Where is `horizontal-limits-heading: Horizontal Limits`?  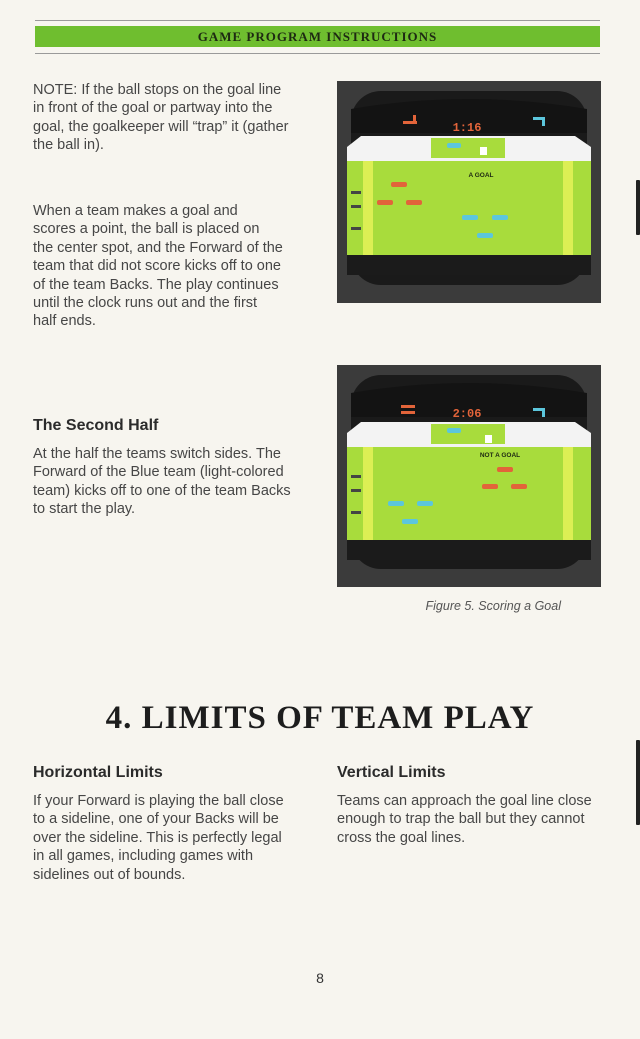
horizontal-limits-heading: Horizontal Limits is located at coordinates (98, 772).